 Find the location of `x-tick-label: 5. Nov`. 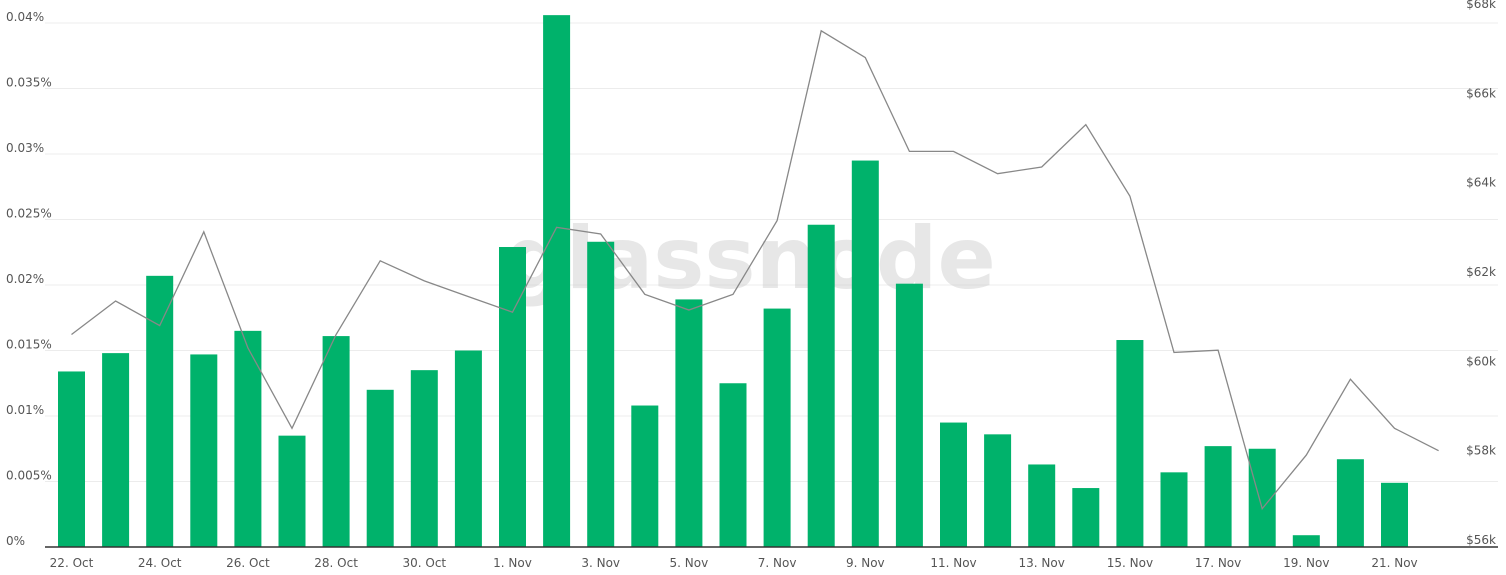

x-tick-label: 5. Nov is located at coordinates (689, 563).